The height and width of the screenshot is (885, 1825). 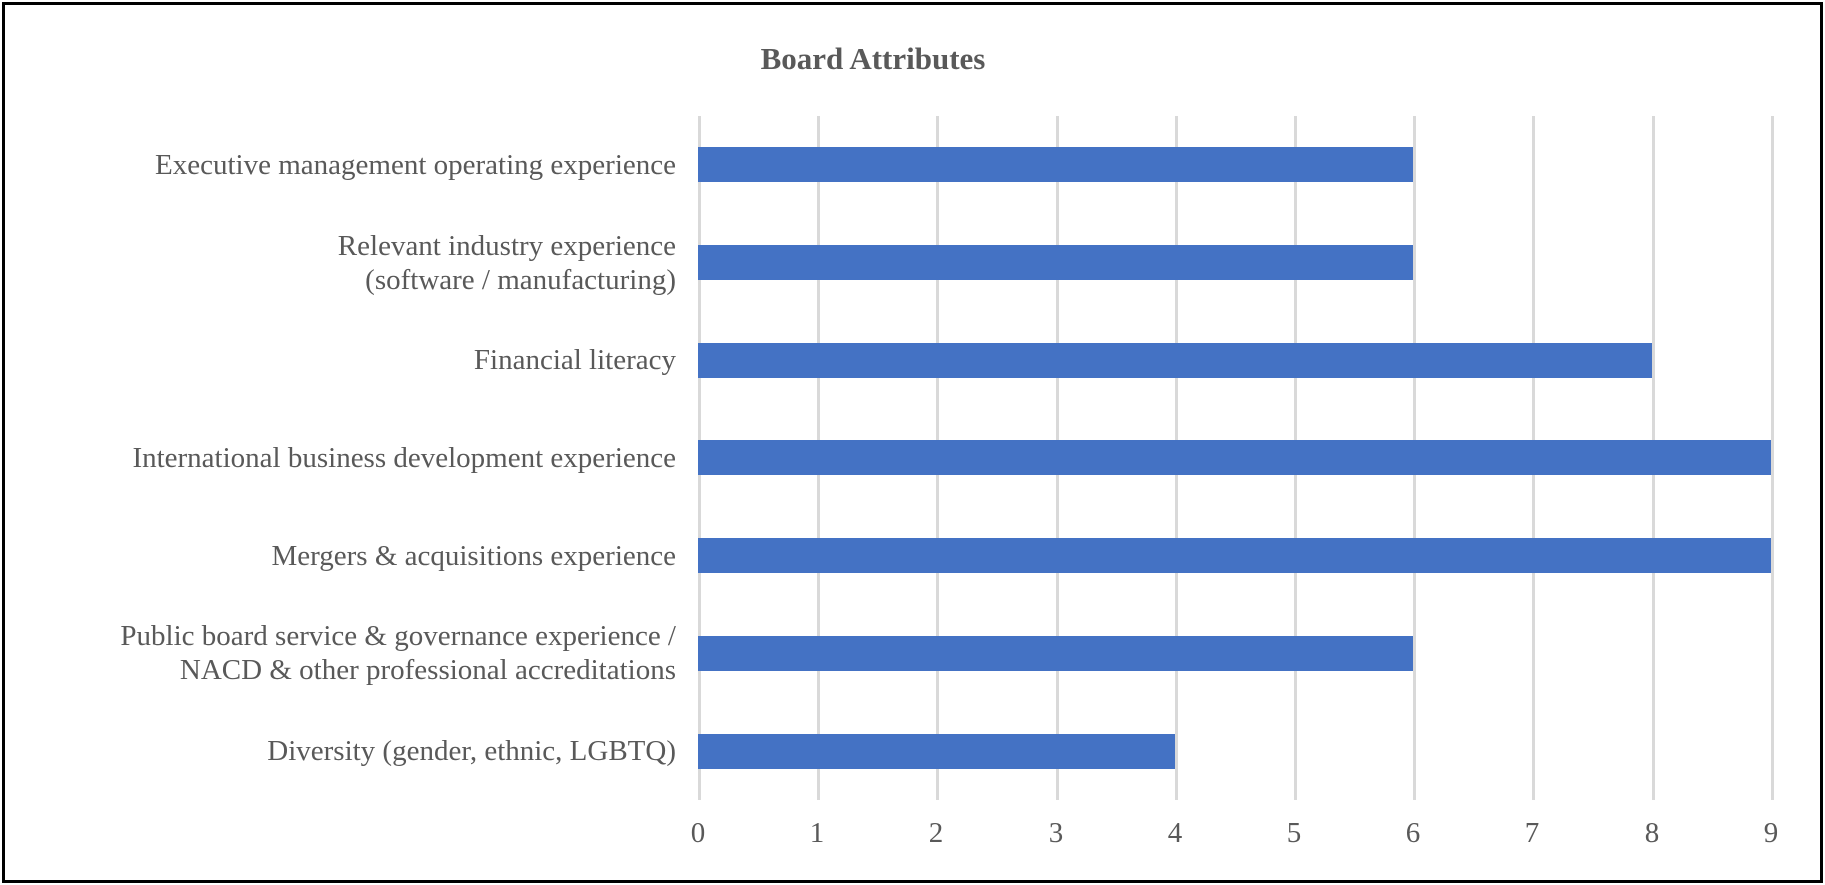 What do you see at coordinates (1235, 839) in the screenshot?
I see `value-axis: 0 1 2 3 4 5 6 7 8 9` at bounding box center [1235, 839].